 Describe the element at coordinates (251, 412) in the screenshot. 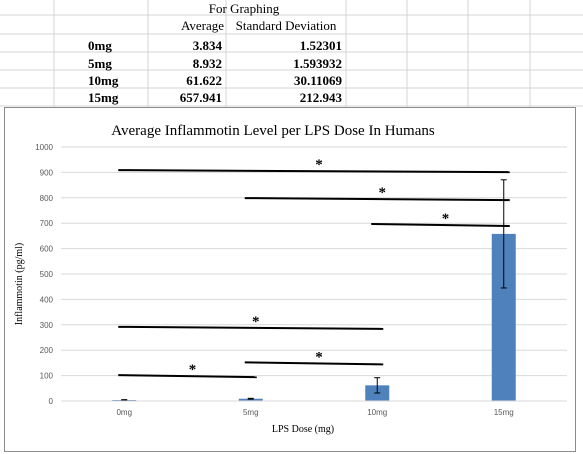

I see `x-tick-label: 5mg` at that location.